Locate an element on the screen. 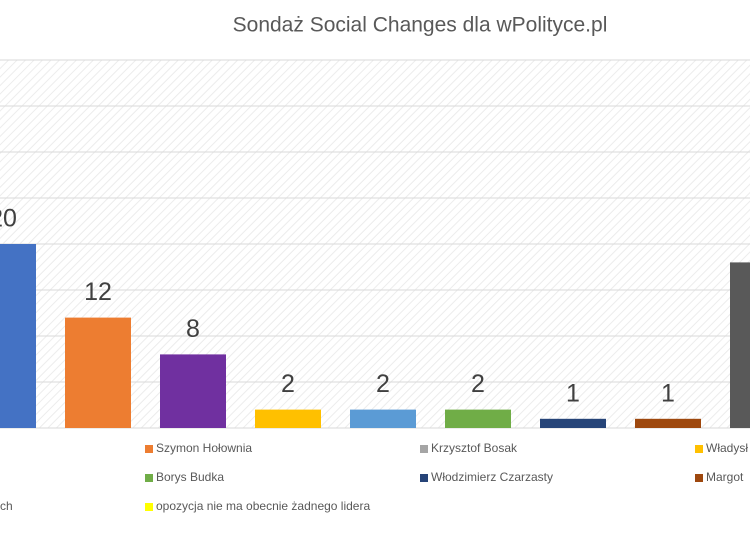  legend-label: Włodzimierz Czarzasty is located at coordinates (492, 477).